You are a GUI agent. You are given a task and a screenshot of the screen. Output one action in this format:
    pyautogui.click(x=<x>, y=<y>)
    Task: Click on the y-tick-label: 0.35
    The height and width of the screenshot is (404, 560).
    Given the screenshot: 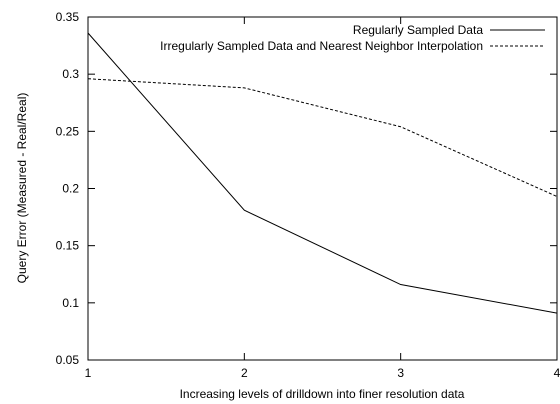 What is the action you would take?
    pyautogui.click(x=68, y=17)
    